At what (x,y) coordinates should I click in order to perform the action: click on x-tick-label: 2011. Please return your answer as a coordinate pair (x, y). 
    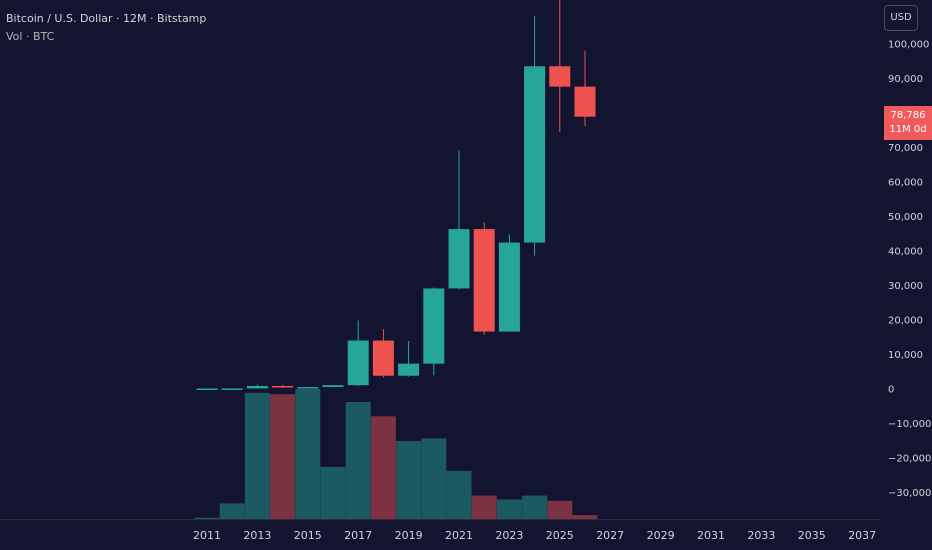
    Looking at the image, I should click on (207, 535).